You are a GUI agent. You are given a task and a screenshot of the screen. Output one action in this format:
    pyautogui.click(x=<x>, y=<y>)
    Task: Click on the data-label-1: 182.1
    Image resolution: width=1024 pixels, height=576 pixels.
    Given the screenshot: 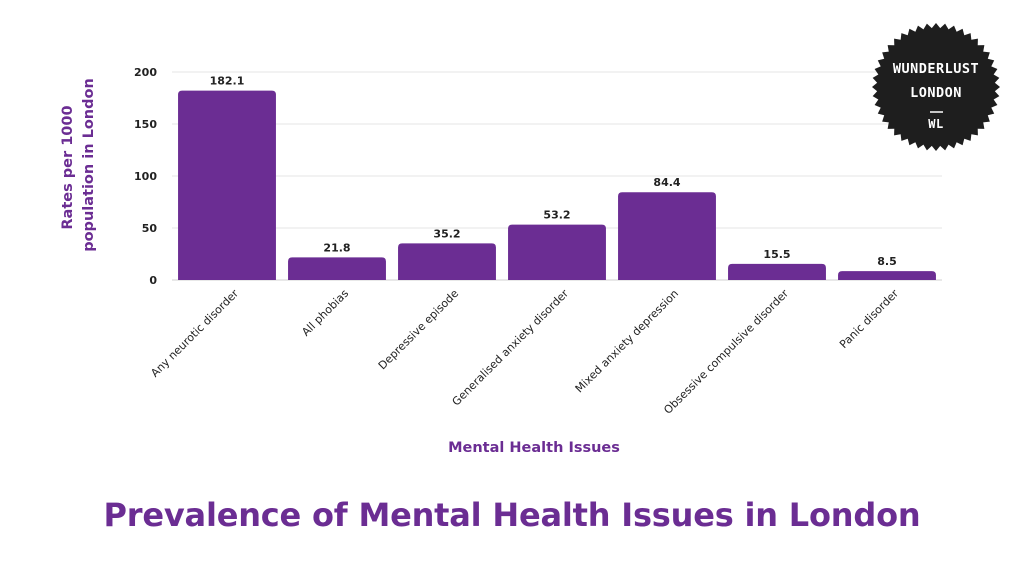 What is the action you would take?
    pyautogui.click(x=227, y=81)
    